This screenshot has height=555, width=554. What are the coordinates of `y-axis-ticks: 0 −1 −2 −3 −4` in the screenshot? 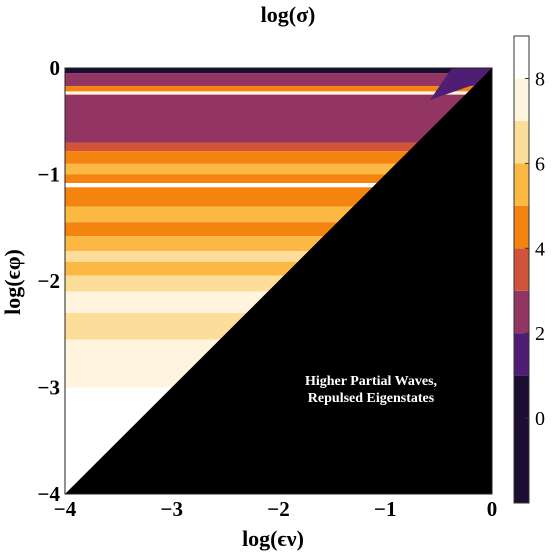 It's located at (49, 281).